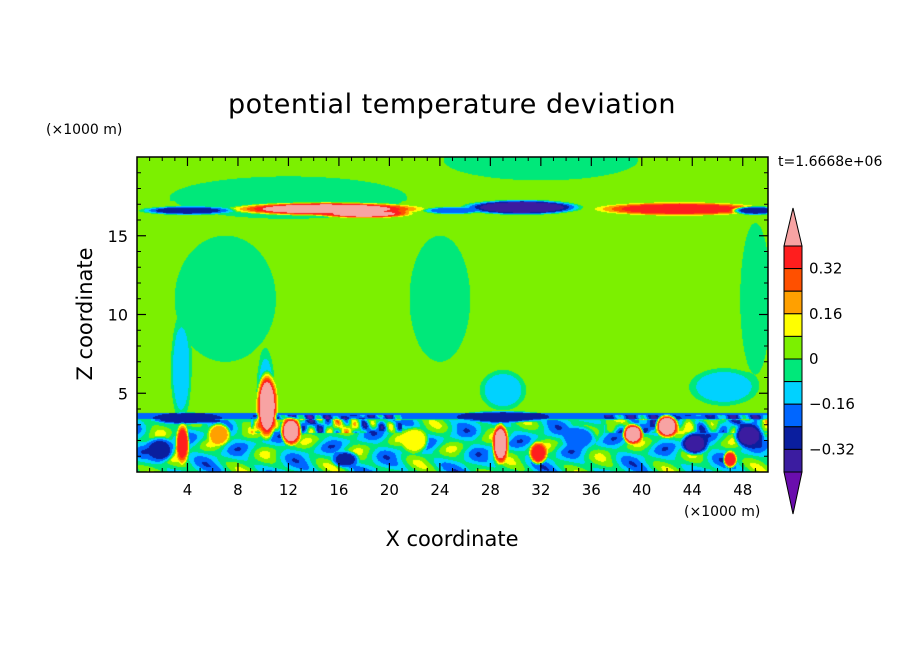 The height and width of the screenshot is (654, 904). I want to click on colorbar-label: −0.16, so click(832, 404).